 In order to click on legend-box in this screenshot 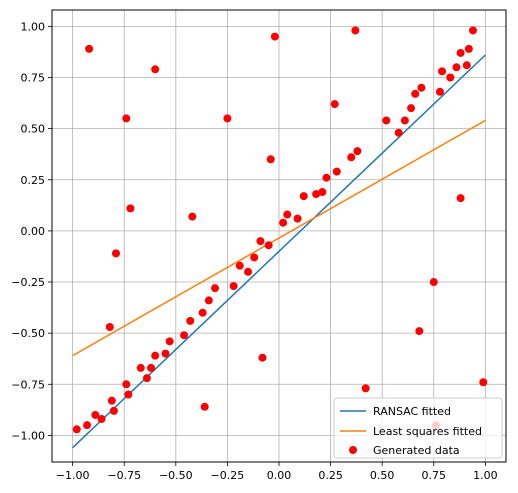, I will do `click(418, 428)`.